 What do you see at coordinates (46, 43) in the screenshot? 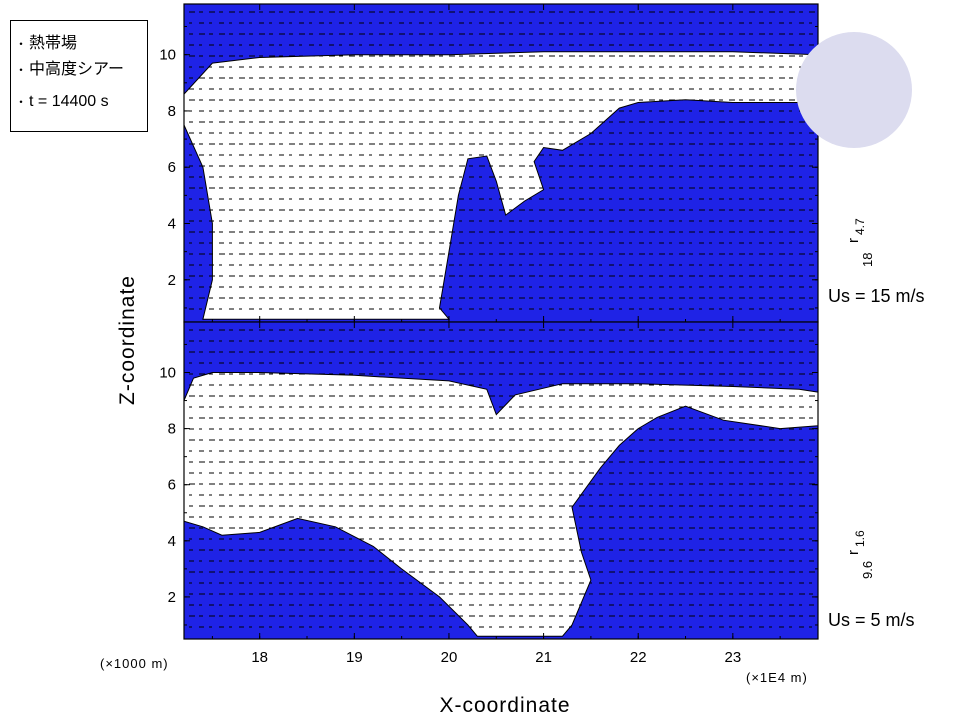
I see `legend-item-field: ・熱帯場` at bounding box center [46, 43].